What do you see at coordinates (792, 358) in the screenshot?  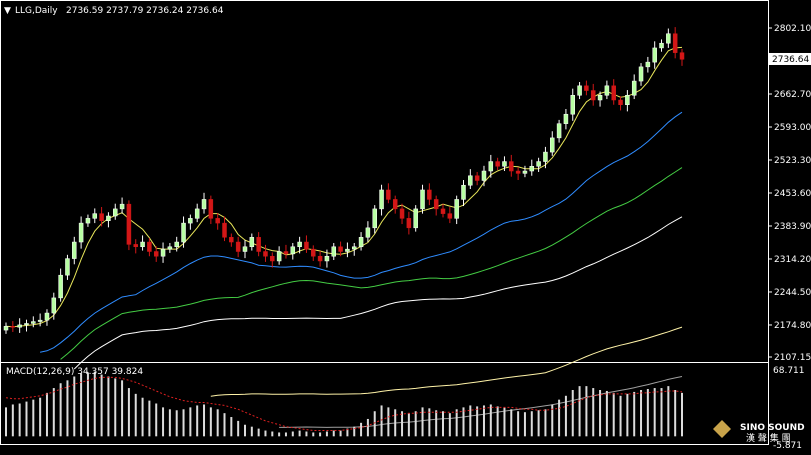 I see `price-tick-label: 2107.15` at bounding box center [792, 358].